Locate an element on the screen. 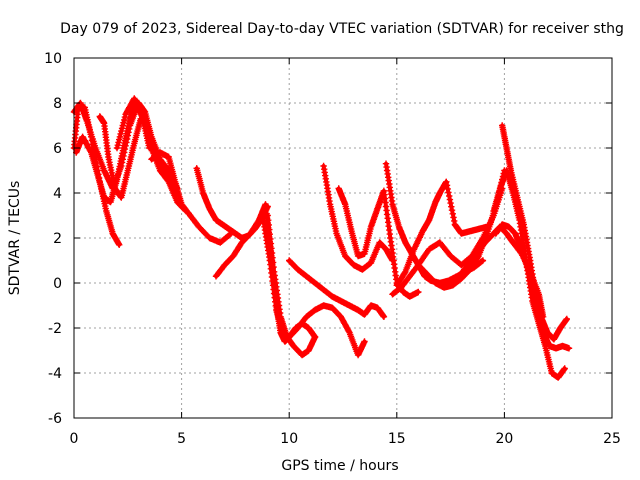  x-tick-label: 20 is located at coordinates (504, 439).